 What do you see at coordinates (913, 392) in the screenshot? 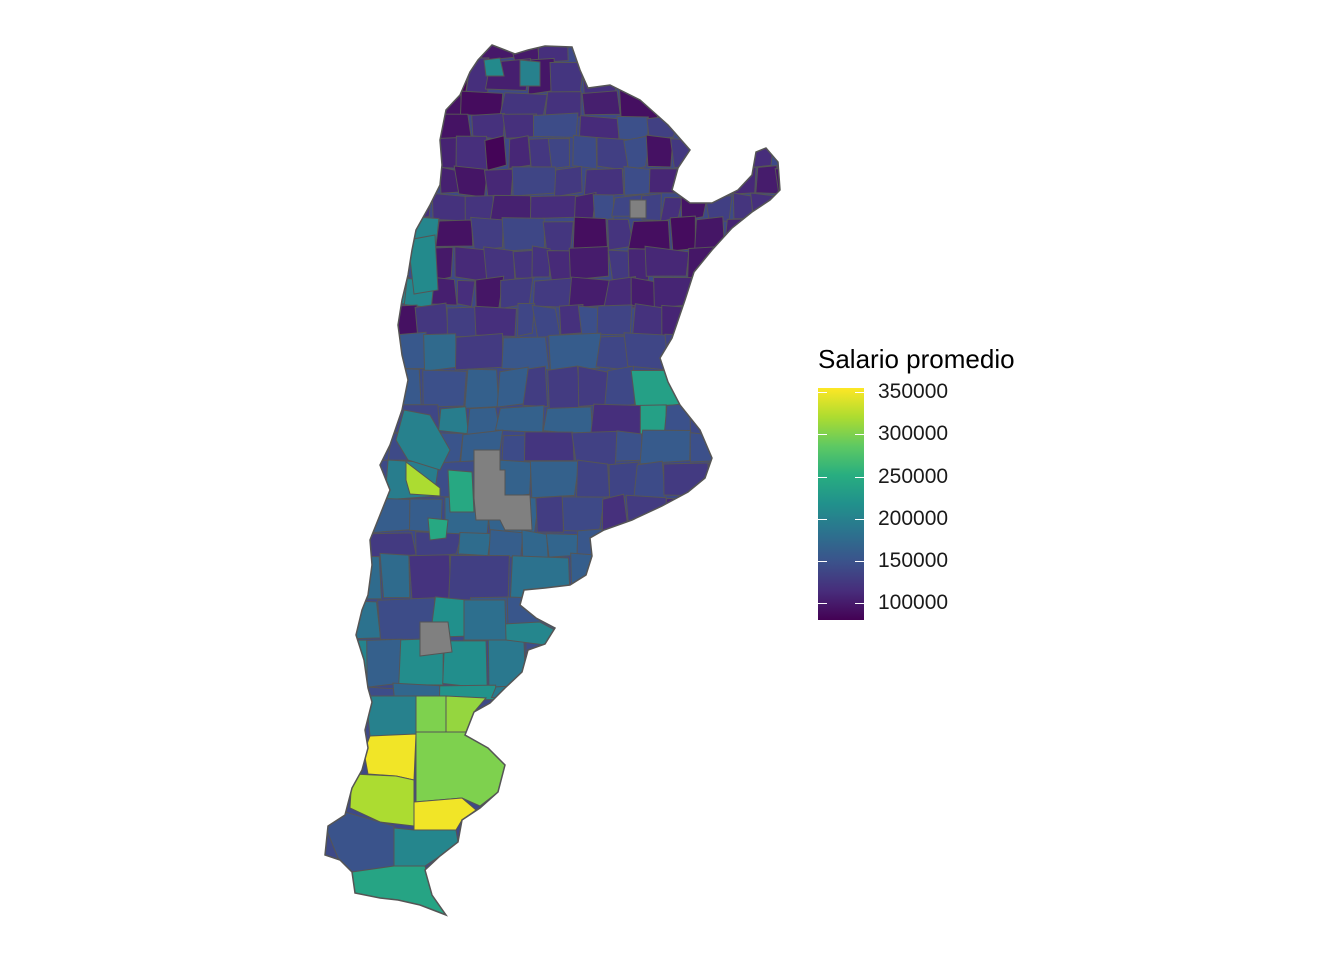
I see `legend-tick-label: 350000` at bounding box center [913, 392].